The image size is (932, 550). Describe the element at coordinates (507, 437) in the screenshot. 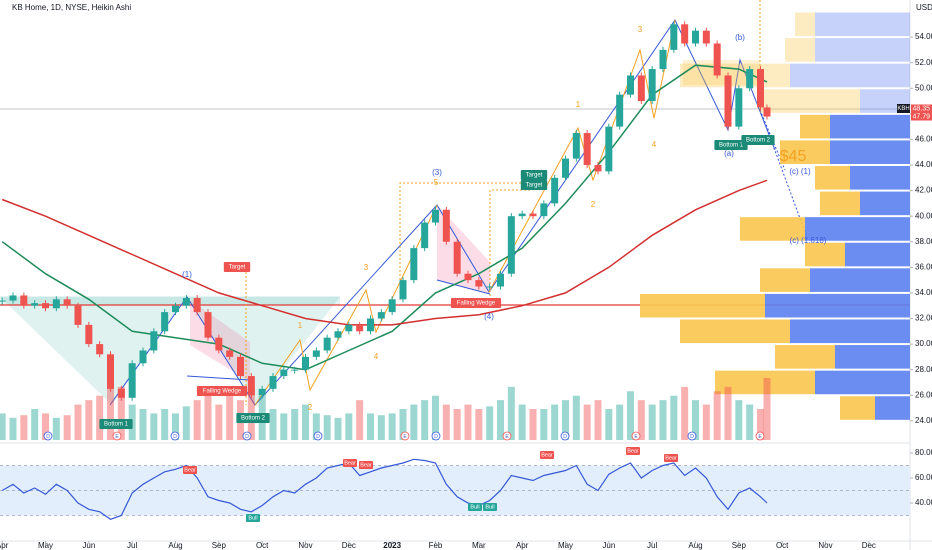

I see `event-label: E` at that location.